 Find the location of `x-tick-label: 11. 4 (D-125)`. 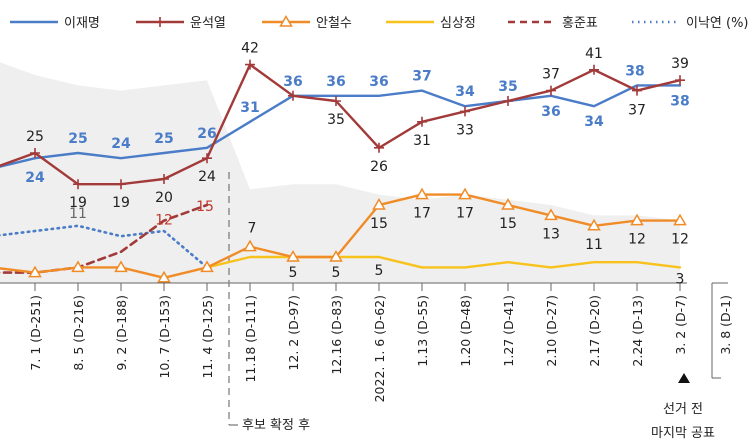

x-tick-label: 11. 4 (D-125) is located at coordinates (207, 337).